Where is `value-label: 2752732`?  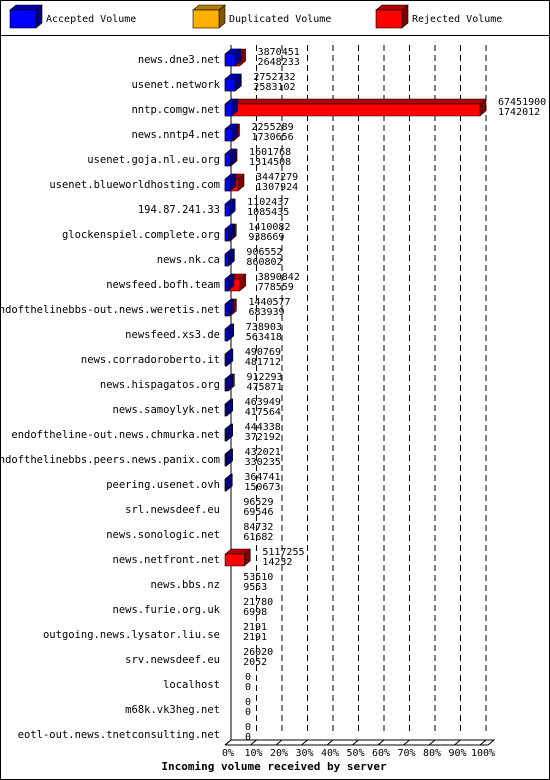
value-label: 2752732 is located at coordinates (274, 77).